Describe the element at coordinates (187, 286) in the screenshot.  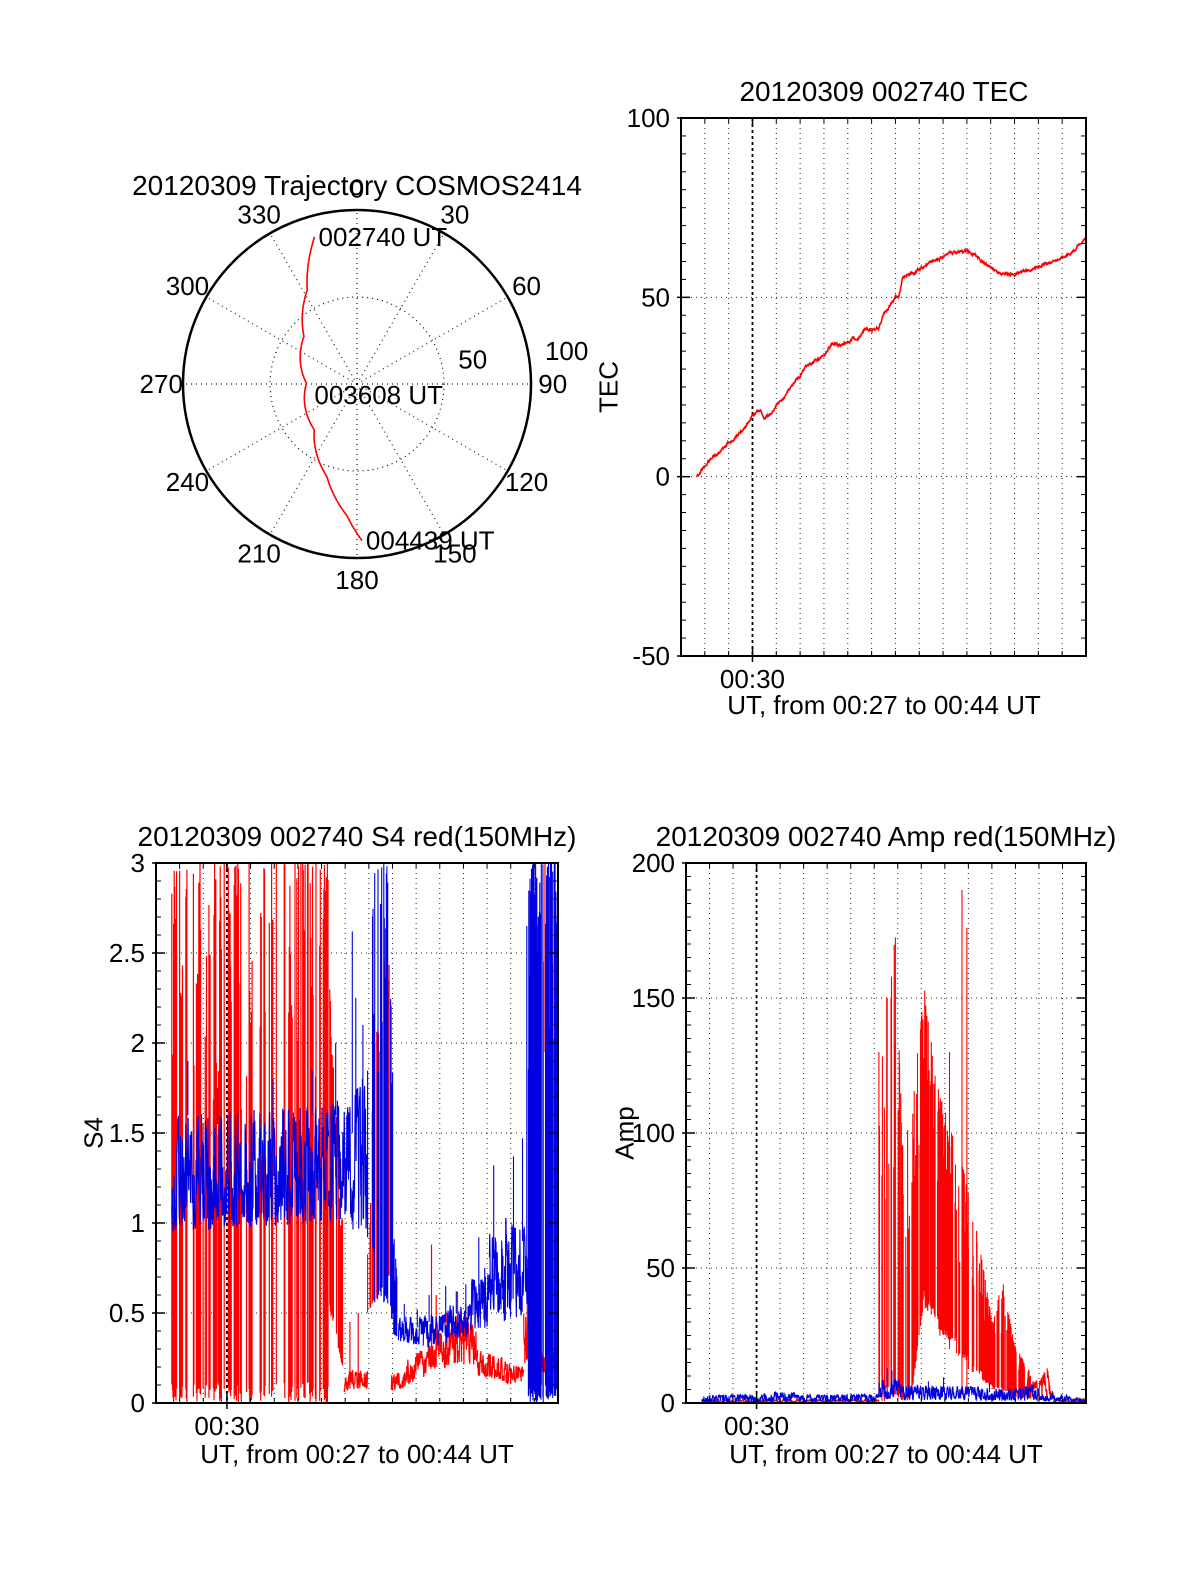
I see `svg-text: 300` at that location.